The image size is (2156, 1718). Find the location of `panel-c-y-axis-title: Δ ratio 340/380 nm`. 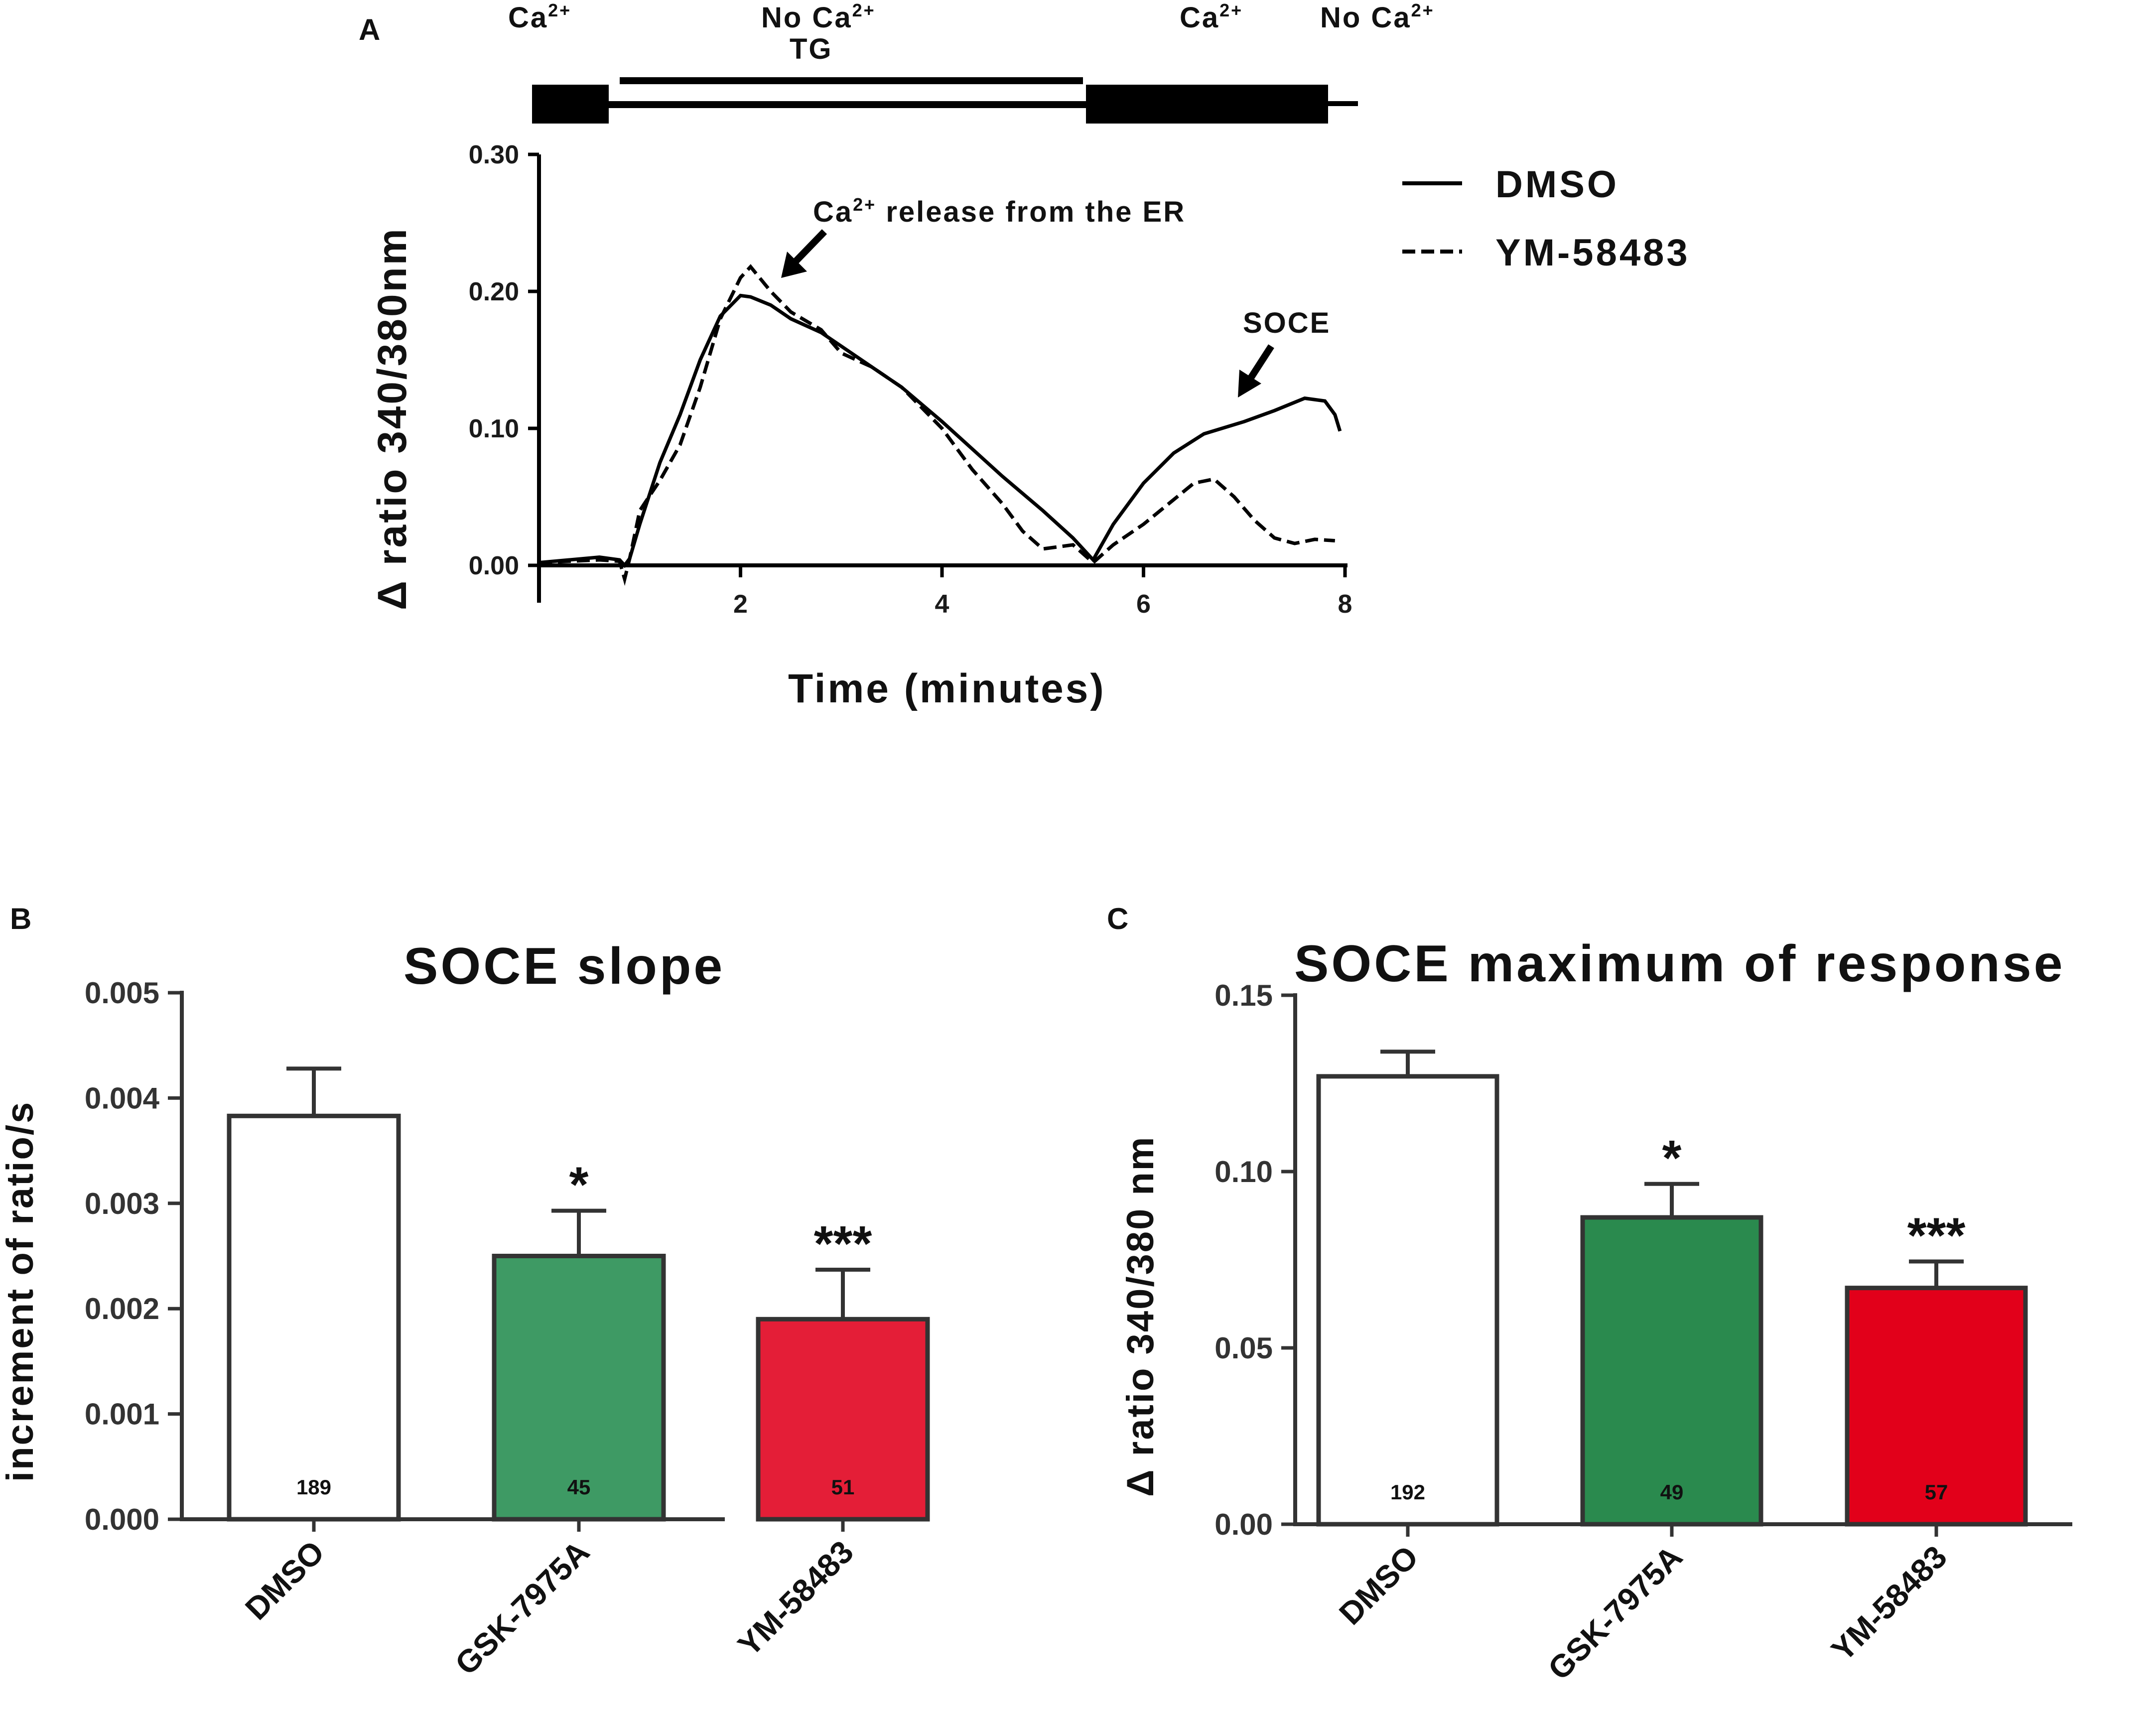

panel-c-y-axis-title: Δ ratio 340/380 nm is located at coordinates (1140, 1316).